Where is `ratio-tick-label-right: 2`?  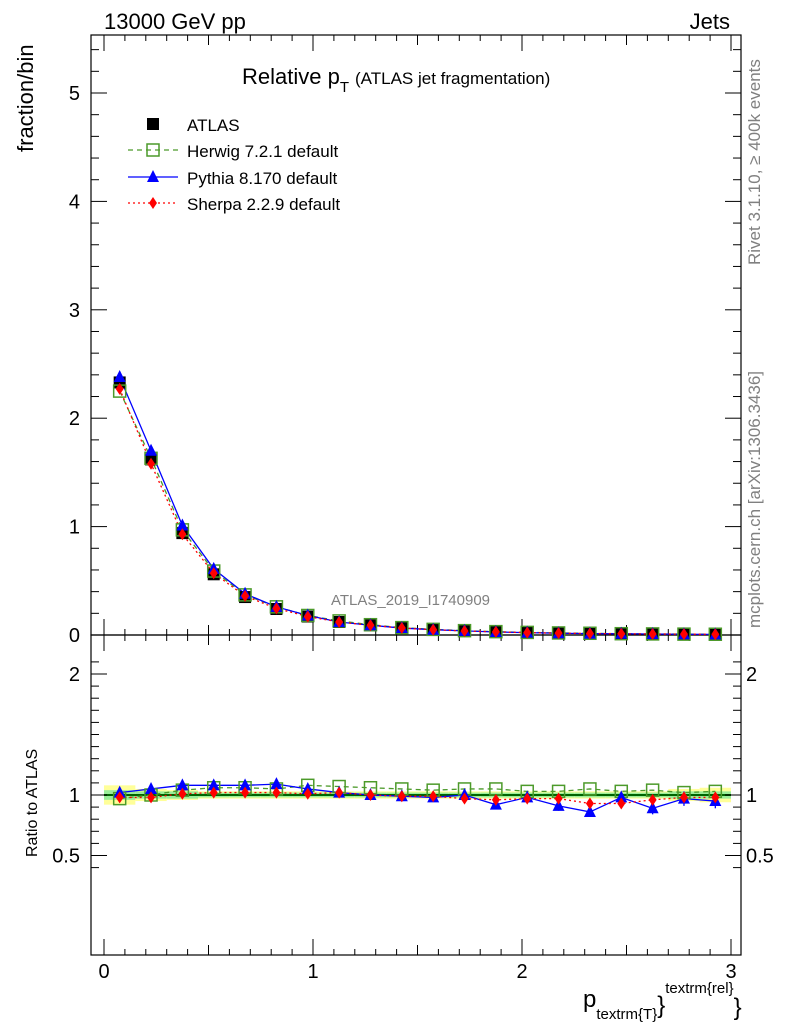
ratio-tick-label-right: 2 is located at coordinates (751, 675).